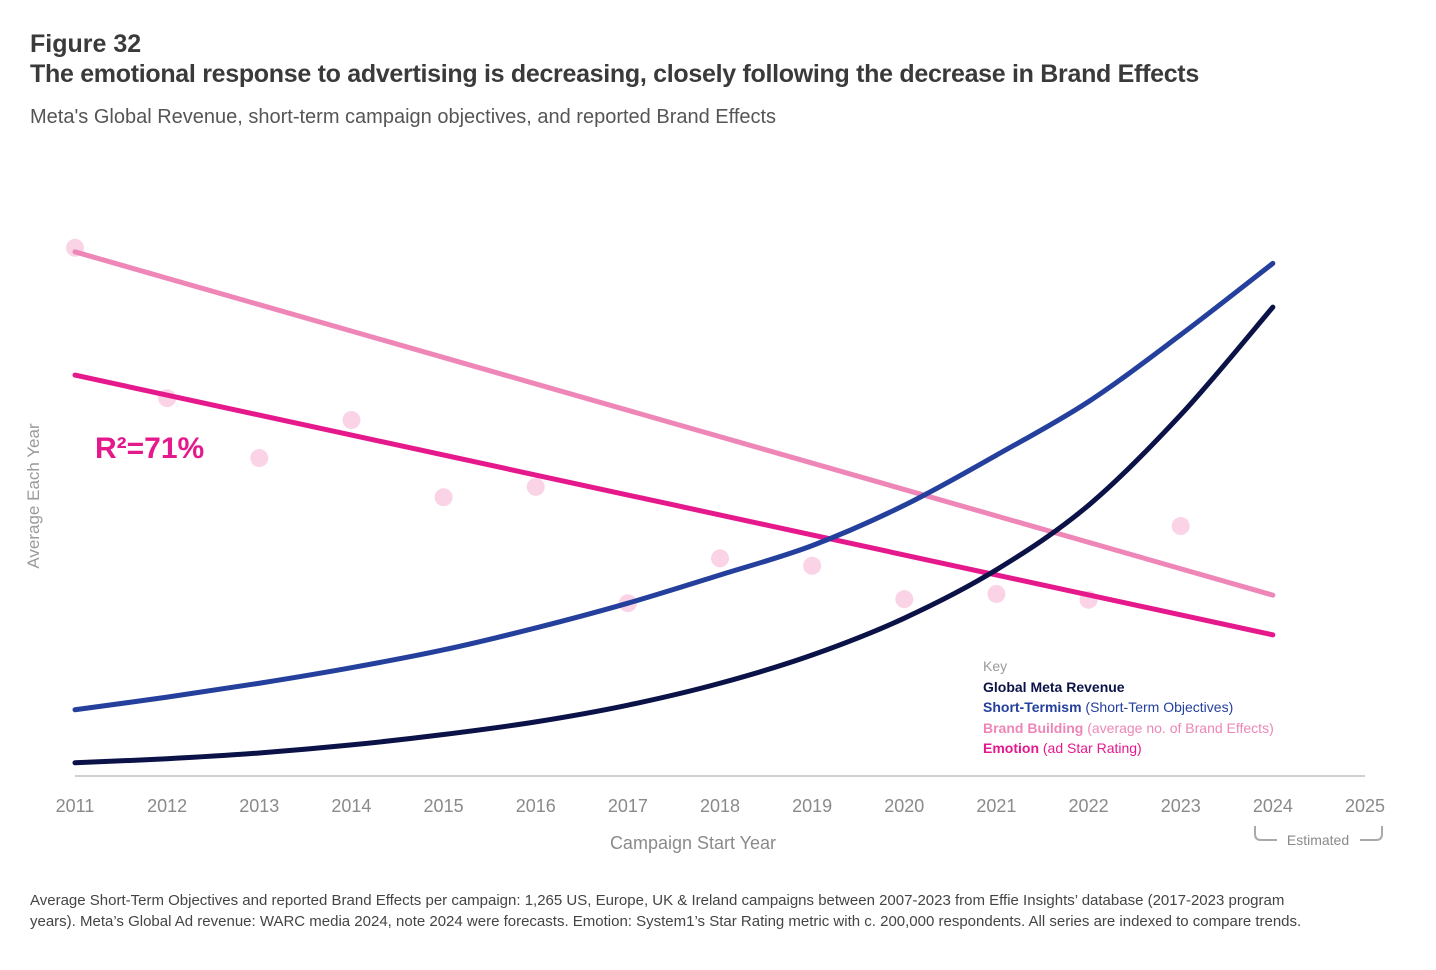 This screenshot has width=1436, height=970. Describe the element at coordinates (351, 806) in the screenshot. I see `x-tick-label: 2014` at that location.